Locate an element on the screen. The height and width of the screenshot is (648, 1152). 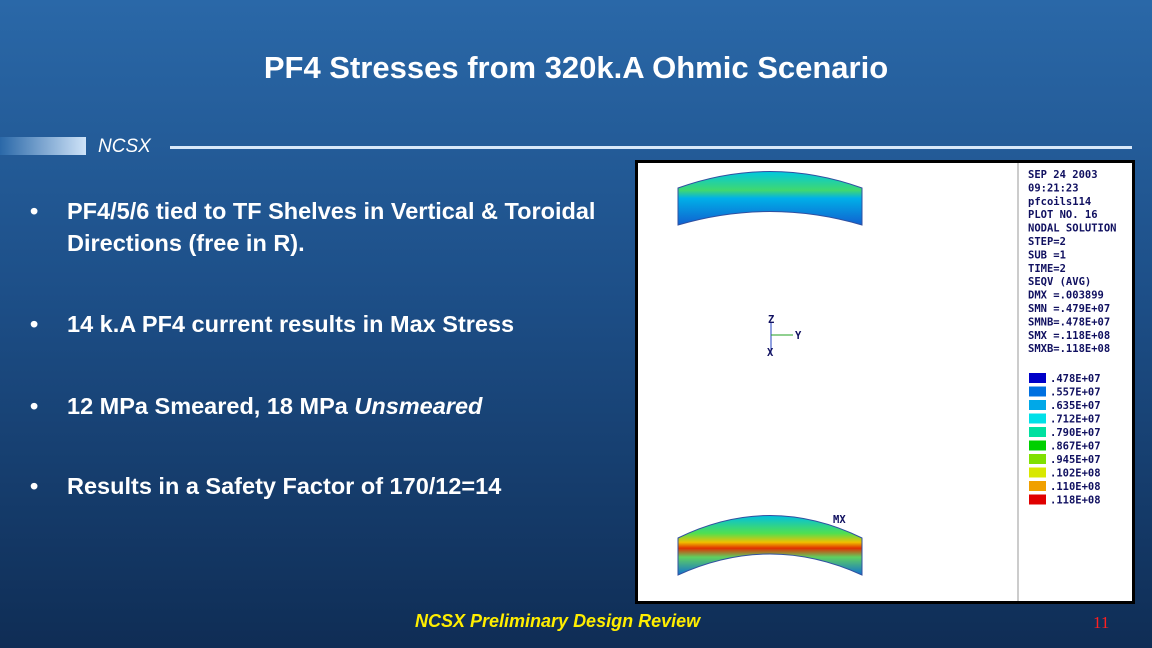
plot-info: SUB =1 is located at coordinates (1047, 255).